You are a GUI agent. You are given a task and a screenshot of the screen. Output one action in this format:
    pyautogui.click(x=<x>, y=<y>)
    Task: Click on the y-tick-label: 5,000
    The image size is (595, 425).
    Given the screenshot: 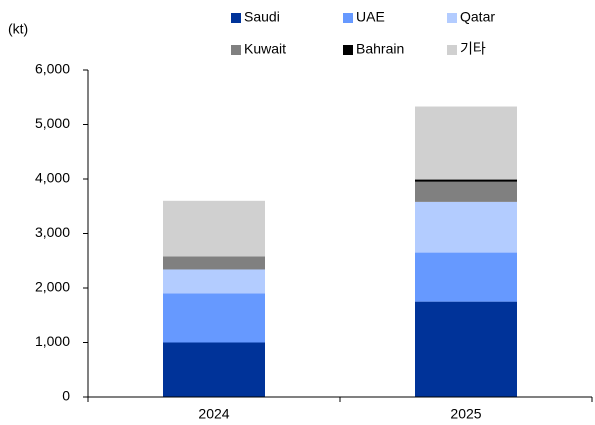 What is the action you would take?
    pyautogui.click(x=52, y=123)
    